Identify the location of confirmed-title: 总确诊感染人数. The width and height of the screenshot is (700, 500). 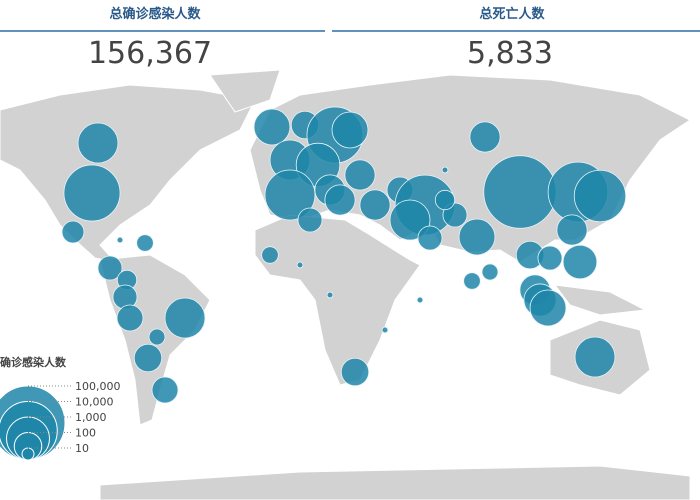
(155, 14).